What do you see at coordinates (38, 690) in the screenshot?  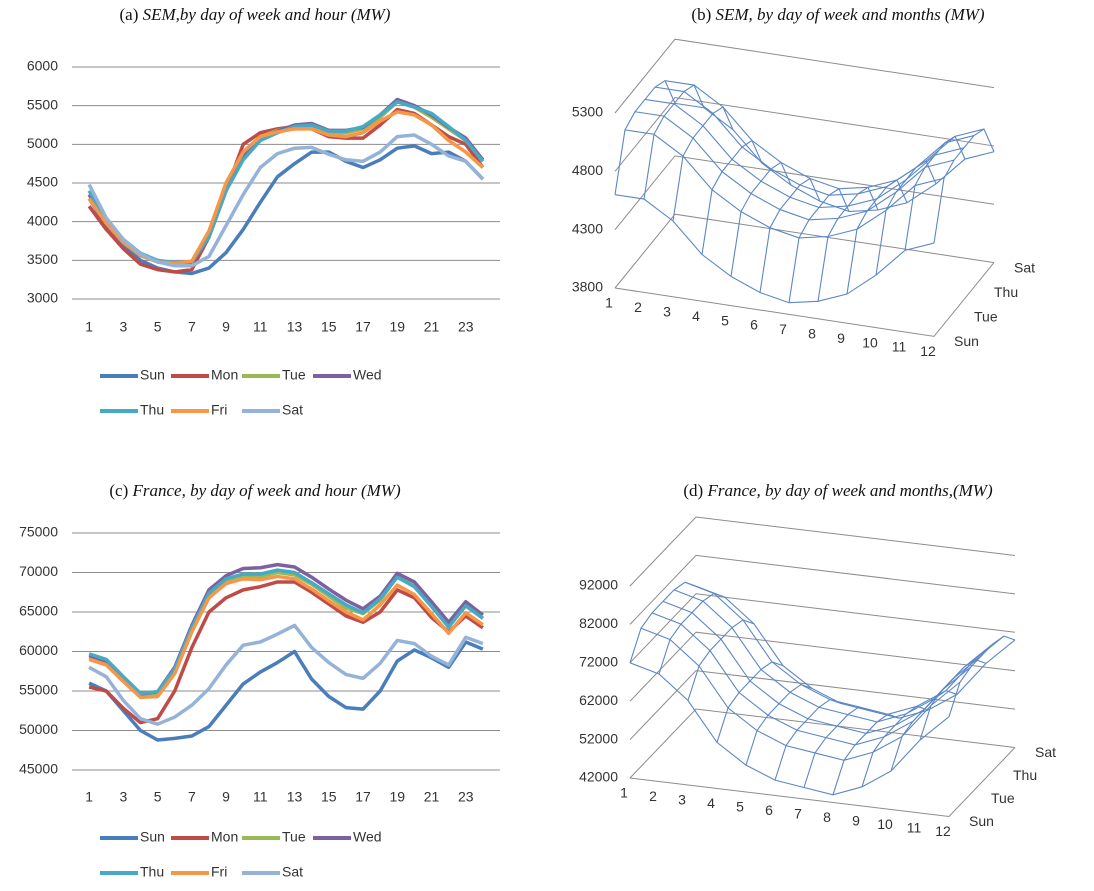 I see `y-tick-label: 55000` at bounding box center [38, 690].